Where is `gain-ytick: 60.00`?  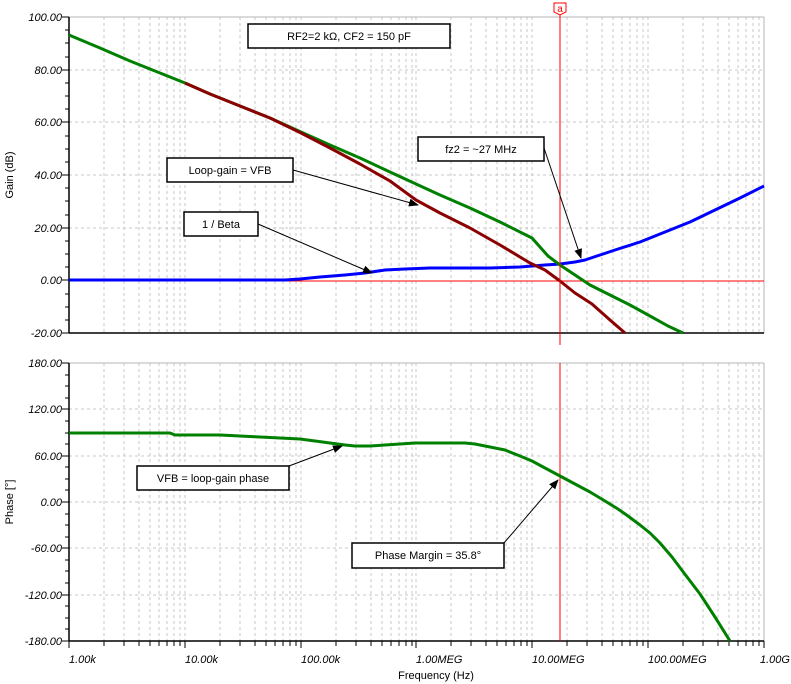 gain-ytick: 60.00 is located at coordinates (48, 123).